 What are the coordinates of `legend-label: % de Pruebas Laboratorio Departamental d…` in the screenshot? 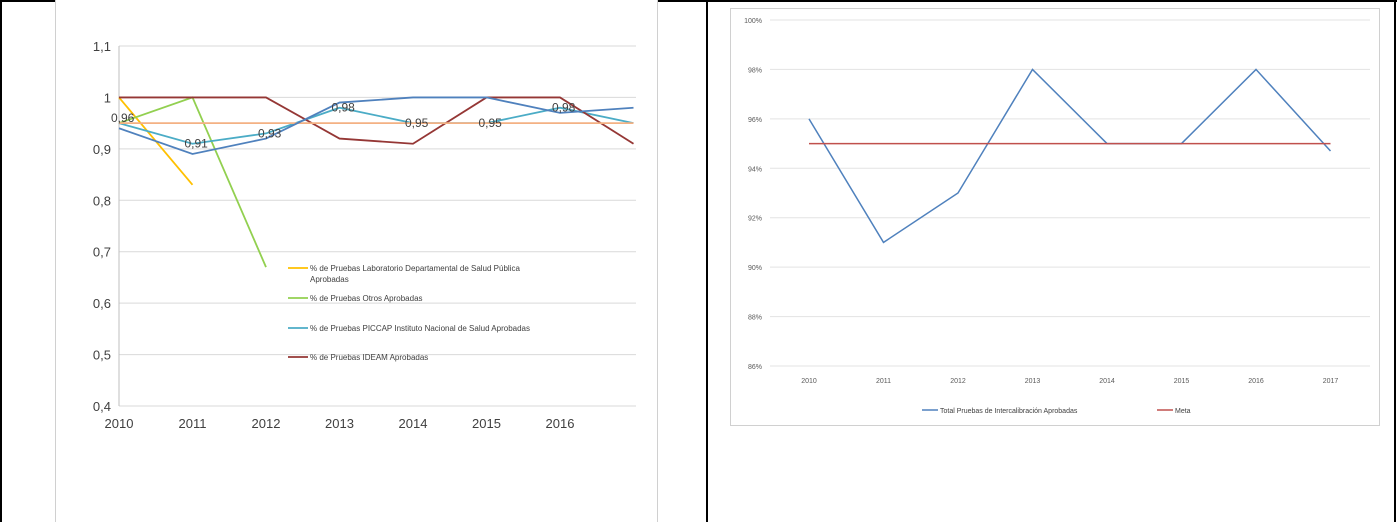 It's located at (415, 274).